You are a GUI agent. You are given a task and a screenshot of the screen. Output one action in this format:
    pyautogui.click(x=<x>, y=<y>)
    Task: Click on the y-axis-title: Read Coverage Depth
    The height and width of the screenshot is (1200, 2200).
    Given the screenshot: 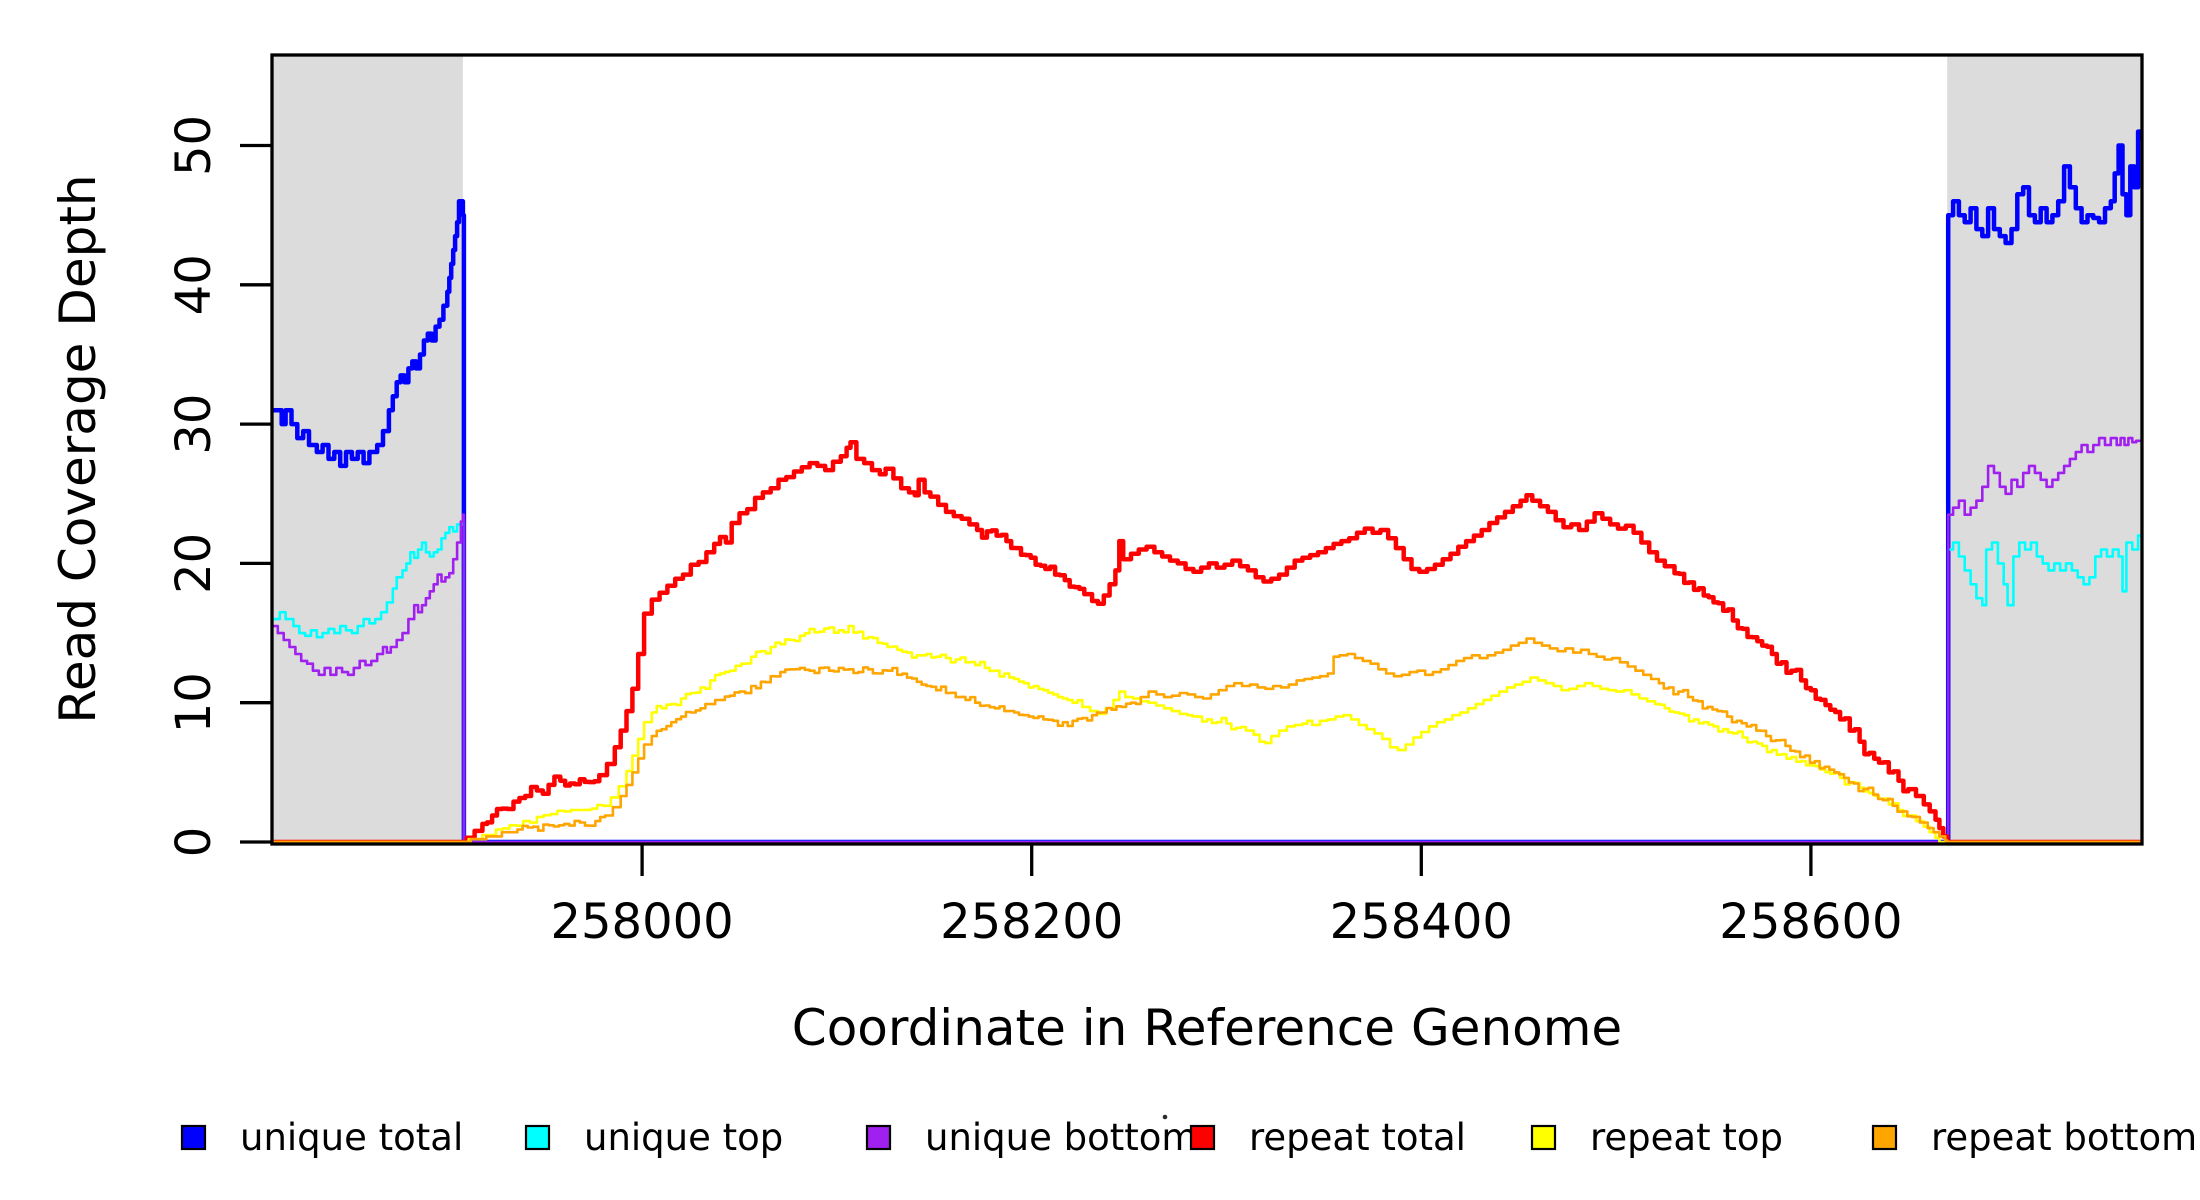 What is the action you would take?
    pyautogui.click(x=78, y=448)
    